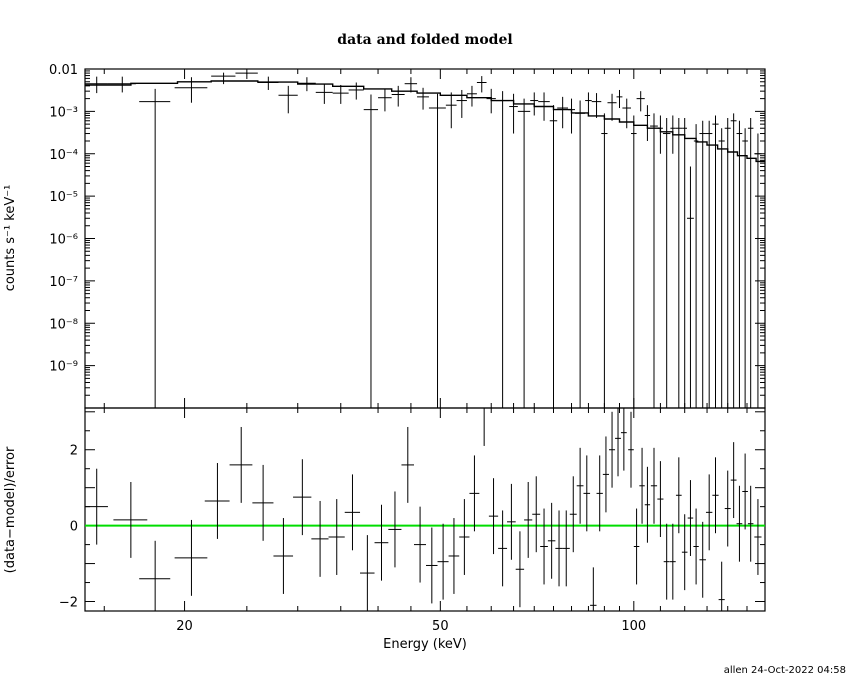 The image size is (850, 680). I want to click on y-tick-label: 10⁻⁷, so click(63, 282).